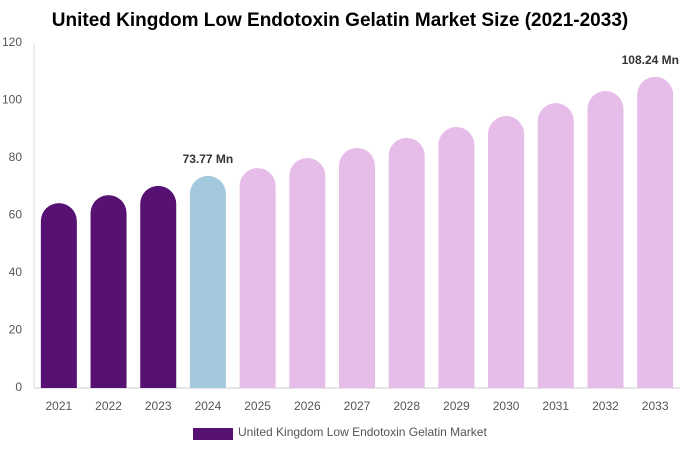 The width and height of the screenshot is (680, 455). Describe the element at coordinates (456, 406) in the screenshot. I see `x-tick-label: 2029` at that location.